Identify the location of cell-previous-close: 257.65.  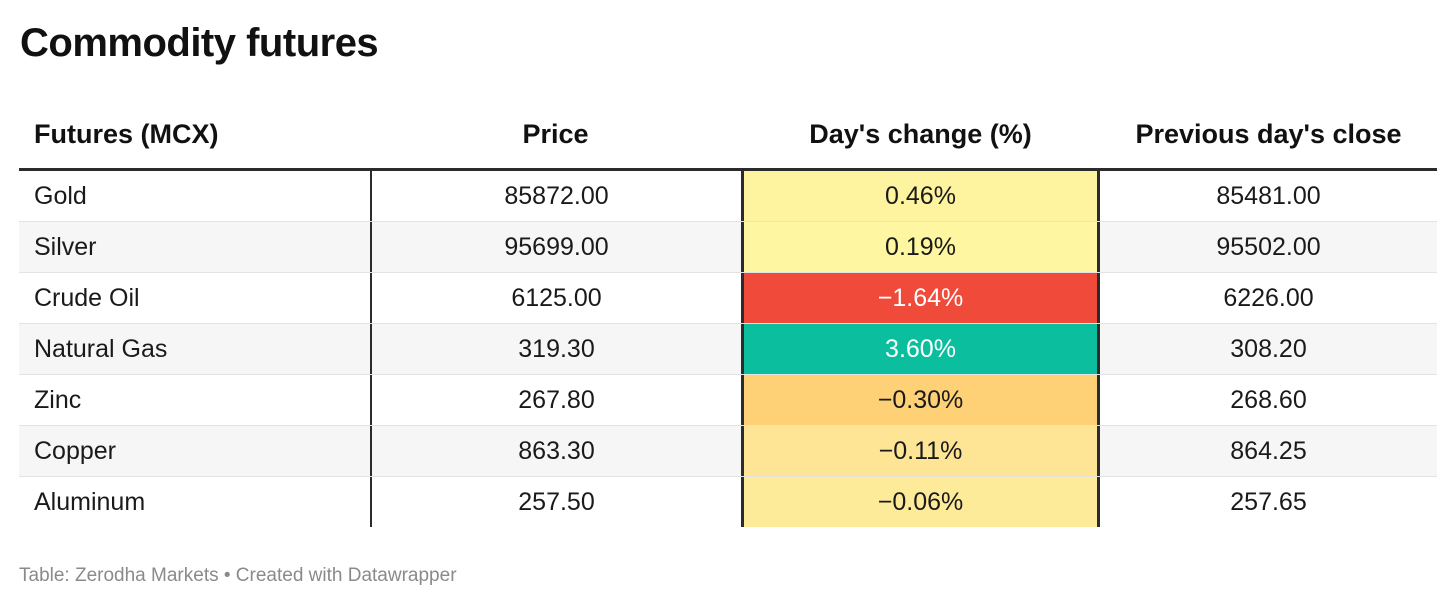
(1268, 502).